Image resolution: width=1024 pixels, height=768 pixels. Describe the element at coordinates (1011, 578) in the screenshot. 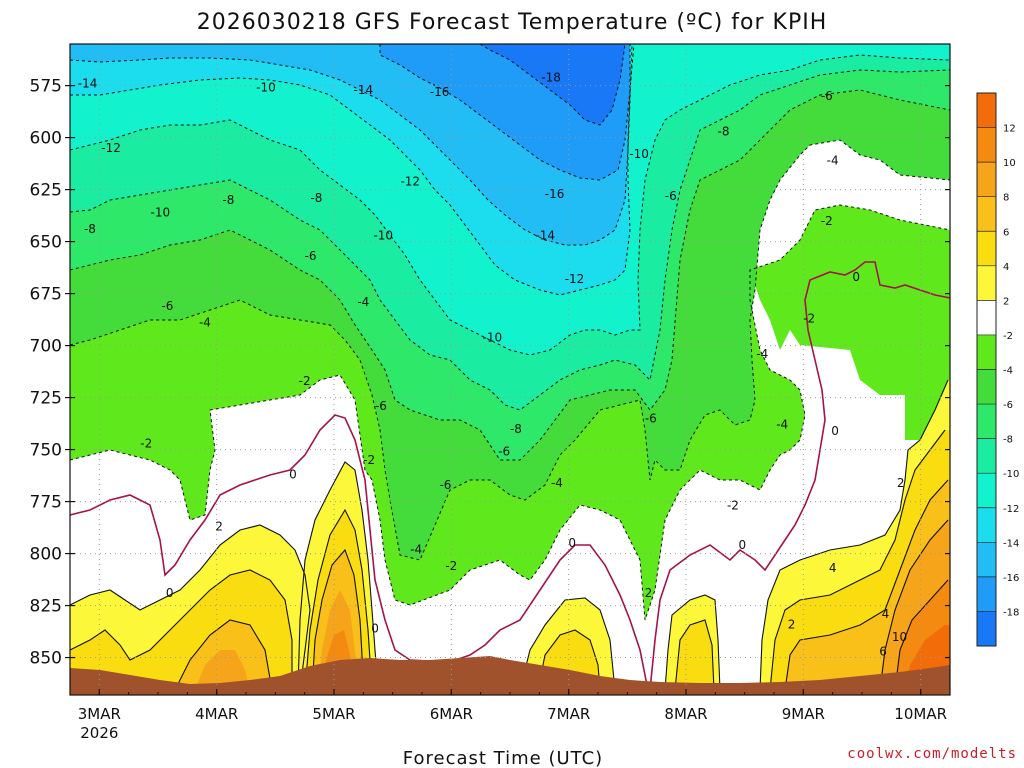

I see `colorbar-label: -16` at that location.